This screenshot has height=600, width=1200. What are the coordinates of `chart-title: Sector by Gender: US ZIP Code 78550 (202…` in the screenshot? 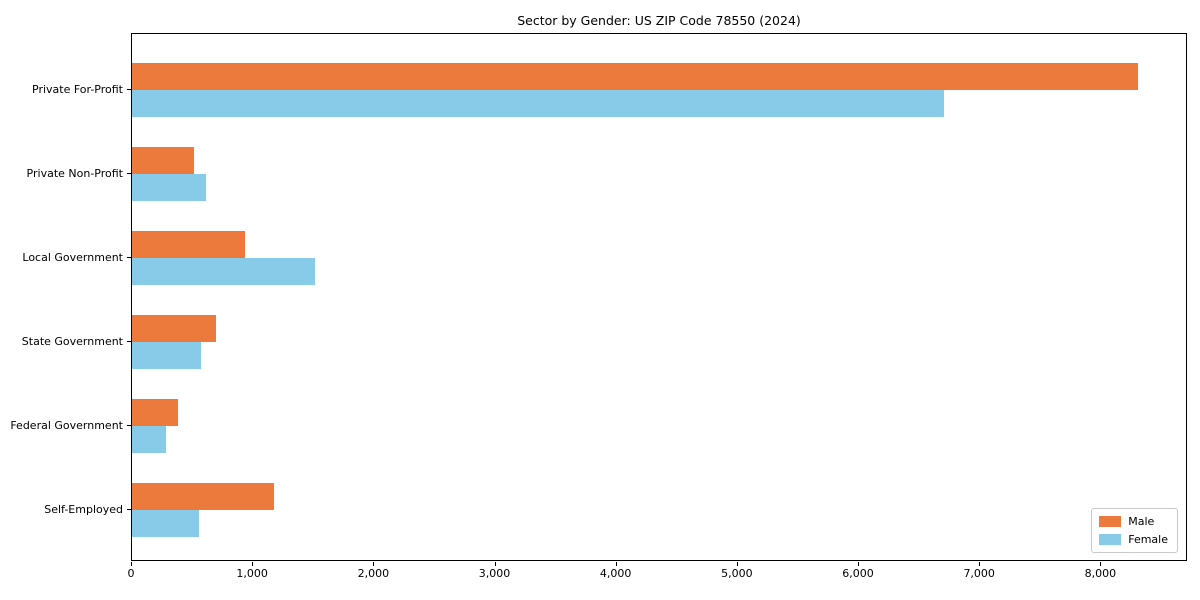 It's located at (659, 20).